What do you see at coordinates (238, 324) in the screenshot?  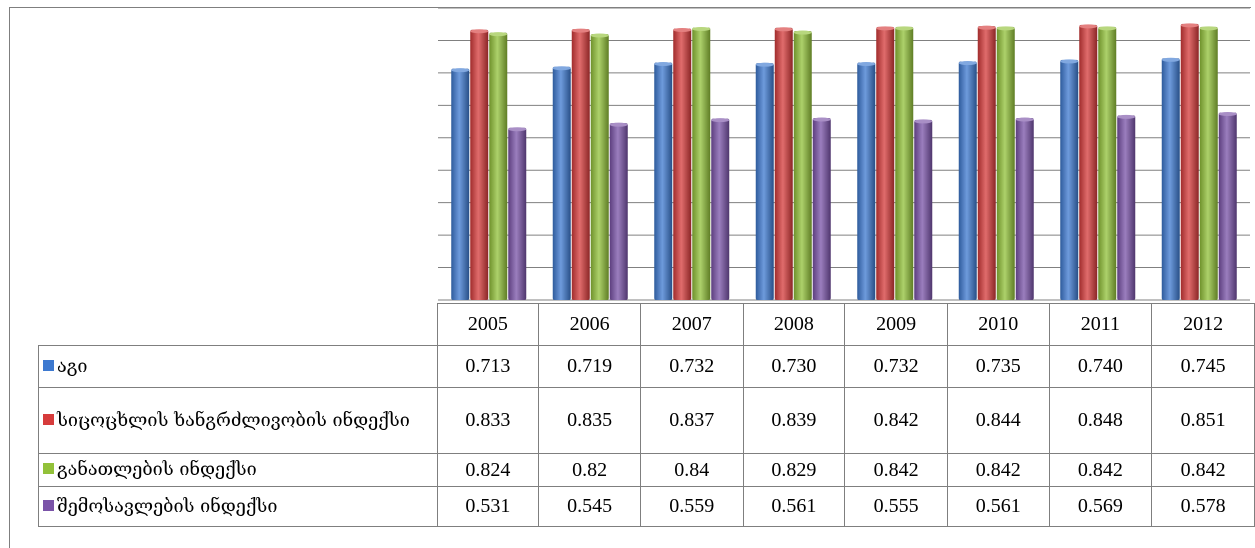 I see `table-corner-blank` at bounding box center [238, 324].